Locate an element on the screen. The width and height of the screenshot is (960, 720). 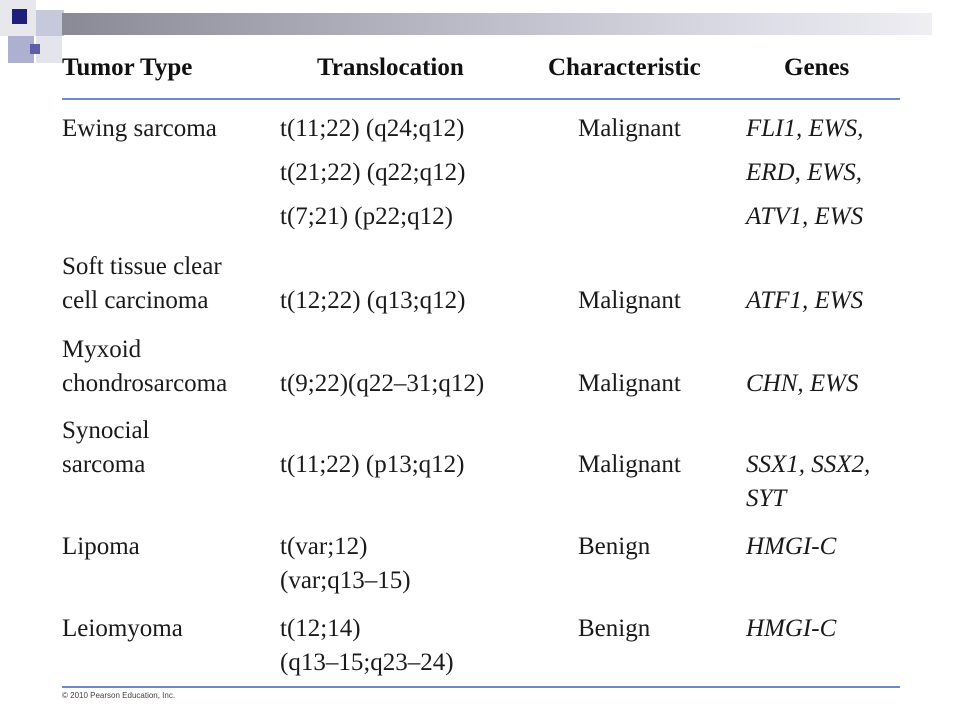
header-characteristic: Characteristic is located at coordinates (624, 67).